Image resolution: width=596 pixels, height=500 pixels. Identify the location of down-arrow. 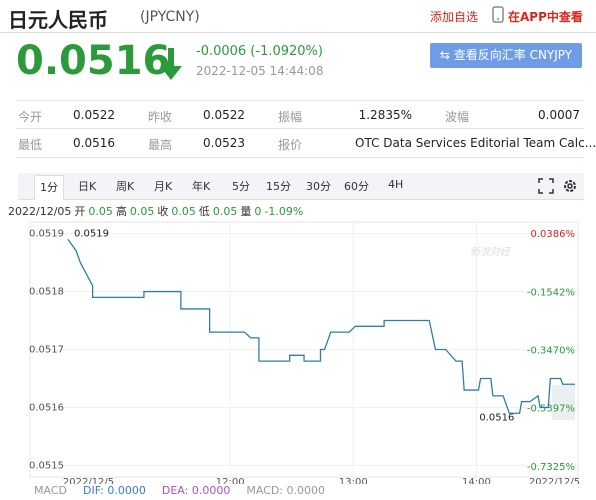
(171, 64).